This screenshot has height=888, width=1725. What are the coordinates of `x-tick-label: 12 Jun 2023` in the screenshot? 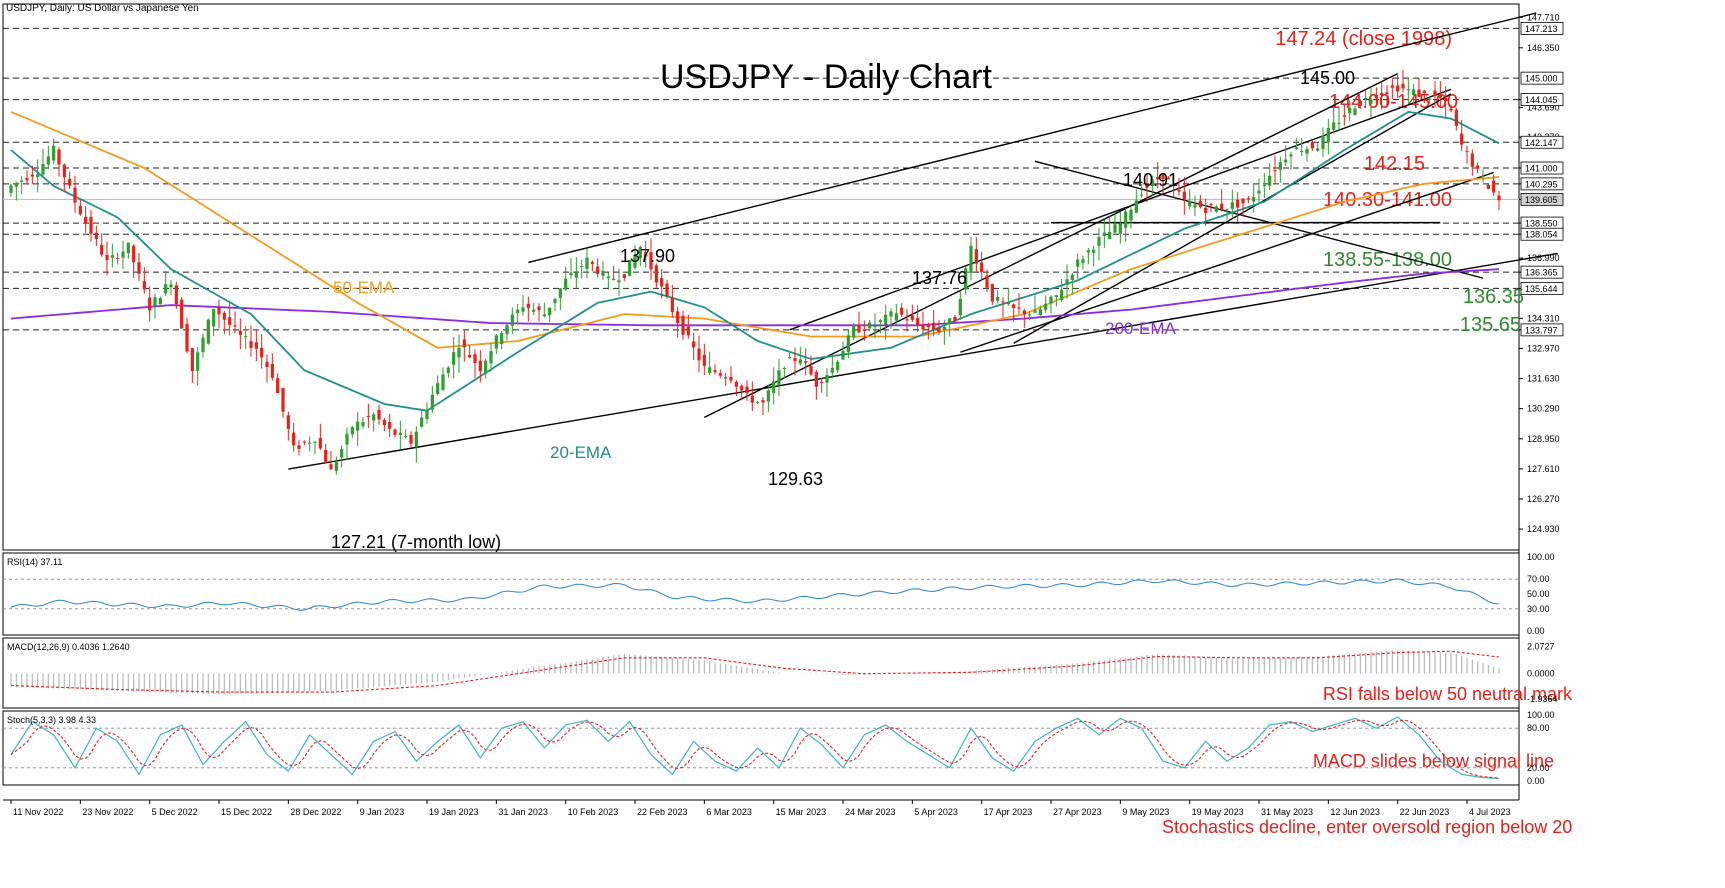 It's located at (1355, 812).